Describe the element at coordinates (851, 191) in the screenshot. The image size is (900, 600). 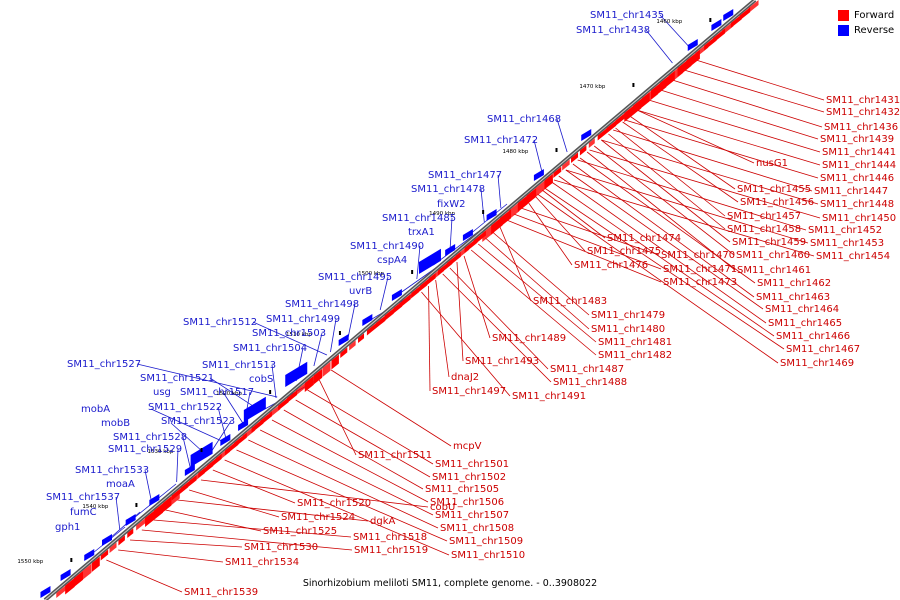
I see `forward-gene-label: SM11_chr1447` at that location.